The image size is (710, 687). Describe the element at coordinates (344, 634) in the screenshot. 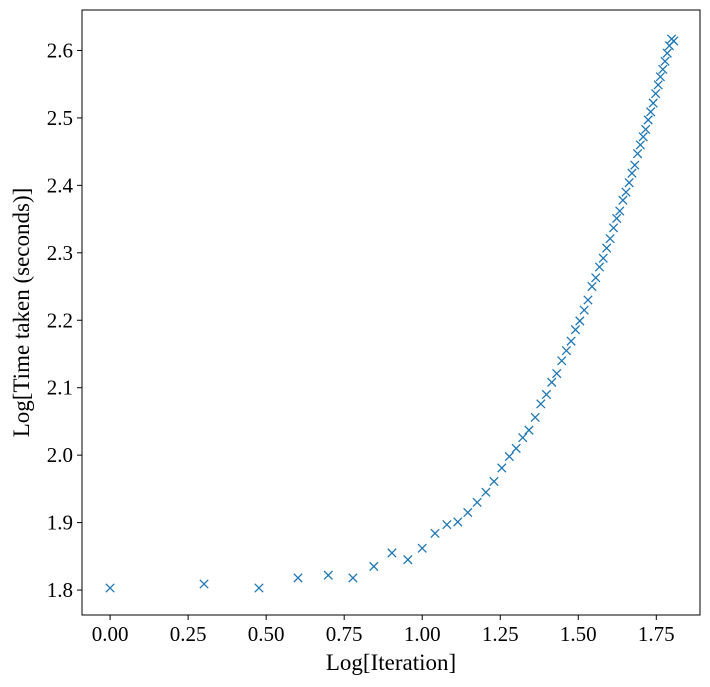

I see `x-tick-label-3: 0.75` at that location.